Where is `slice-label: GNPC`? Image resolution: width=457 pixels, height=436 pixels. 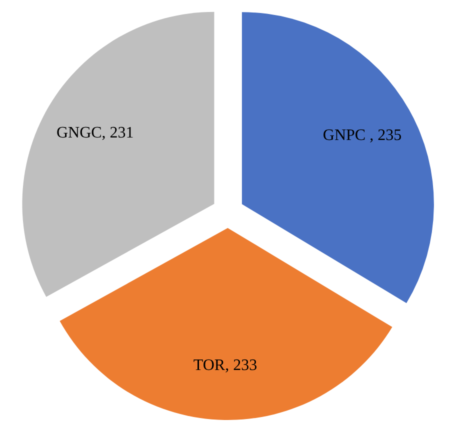
slice-label: GNPC is located at coordinates (346, 135).